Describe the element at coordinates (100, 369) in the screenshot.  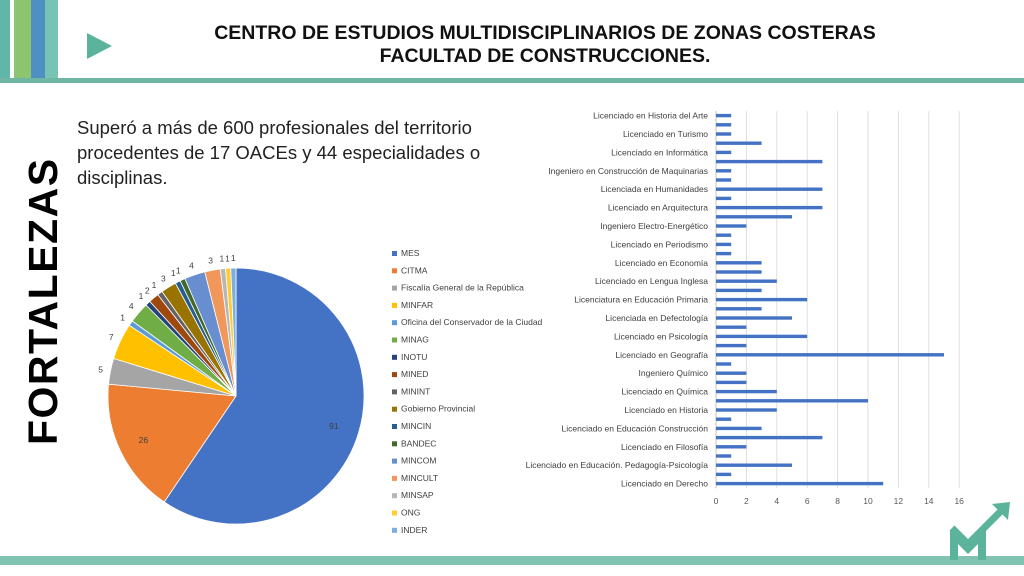
I see `pie-data-label: 5` at that location.